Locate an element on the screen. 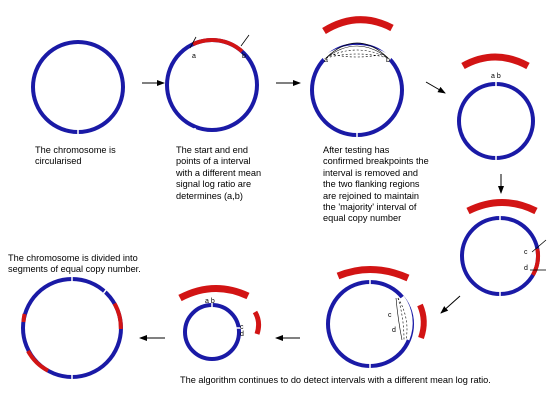 This screenshot has width=552, height=402. cd-interval-segment is located at coordinates (422, 321).